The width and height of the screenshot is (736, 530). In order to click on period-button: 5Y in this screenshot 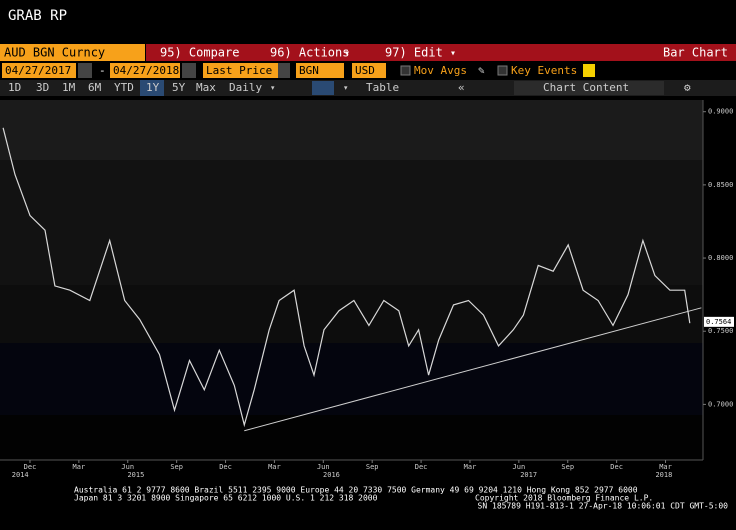, I will do `click(179, 87)`.